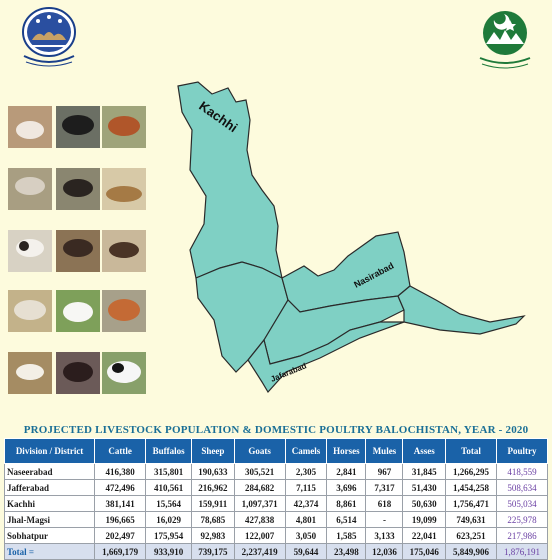 This screenshot has height=560, width=552. What do you see at coordinates (306, 487) in the screenshot?
I see `cell-camels: 7,115` at bounding box center [306, 487].